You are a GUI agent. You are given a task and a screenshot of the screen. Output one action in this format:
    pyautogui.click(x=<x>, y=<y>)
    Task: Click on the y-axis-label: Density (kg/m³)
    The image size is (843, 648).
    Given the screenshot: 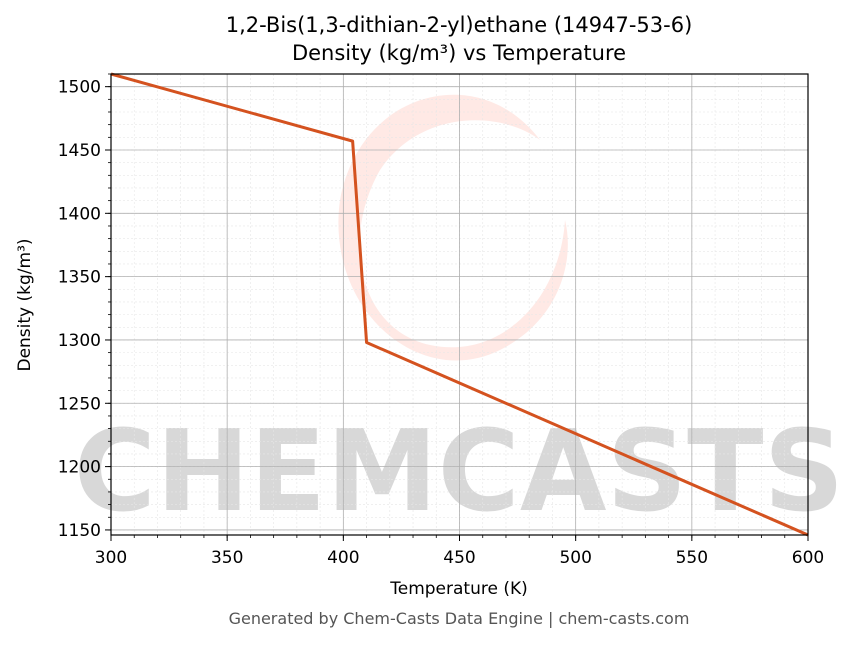 What is the action you would take?
    pyautogui.click(x=25, y=304)
    